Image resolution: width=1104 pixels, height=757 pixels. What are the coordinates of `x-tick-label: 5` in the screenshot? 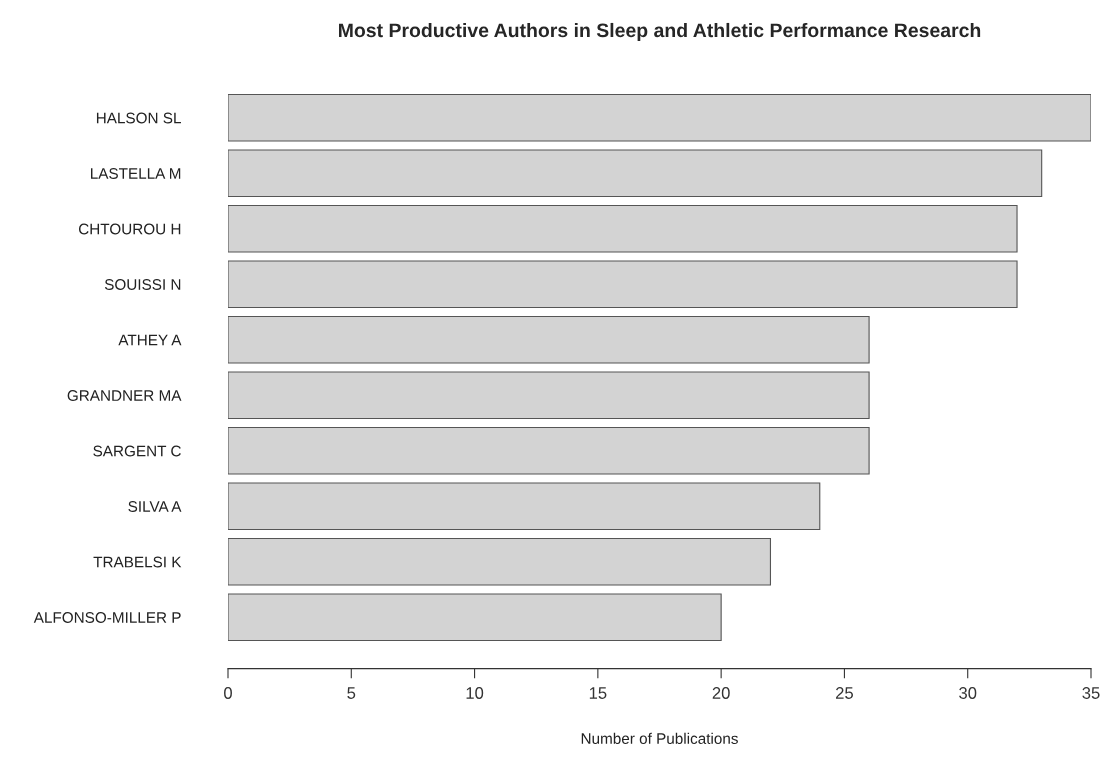 It's located at (351, 693).